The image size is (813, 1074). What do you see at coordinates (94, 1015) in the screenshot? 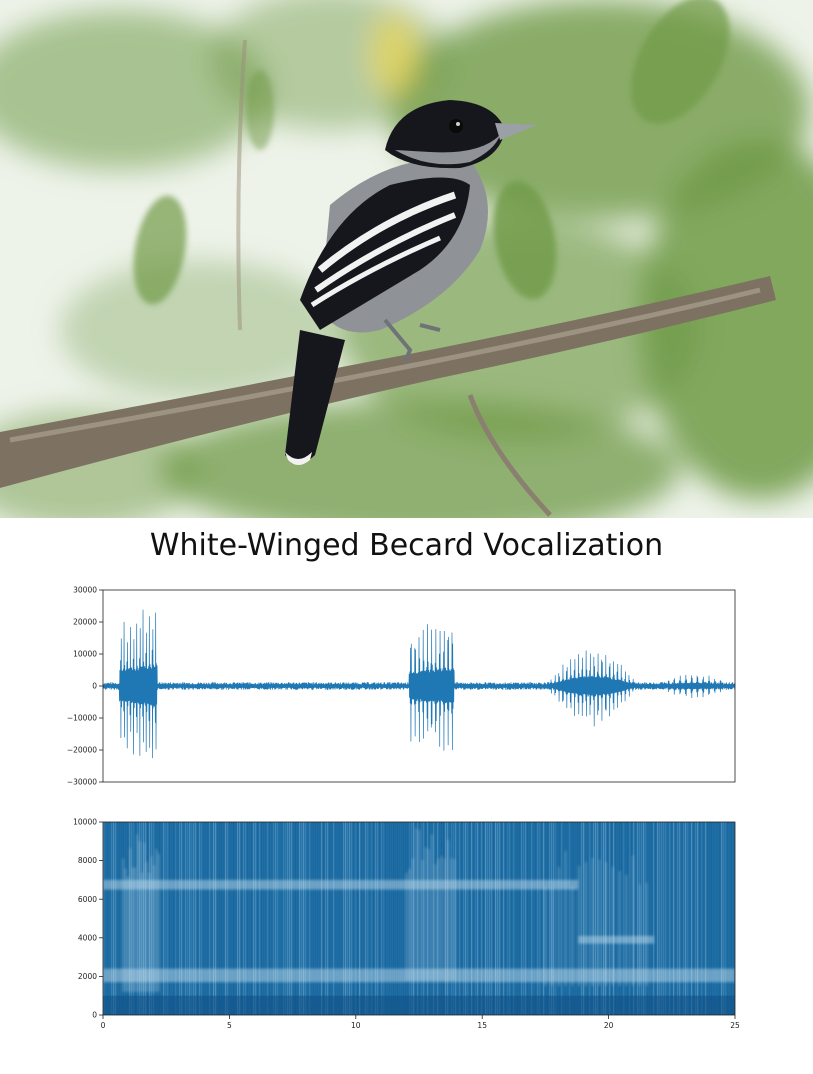
I see `spectrogram-y-tick-label: 0` at bounding box center [94, 1015].